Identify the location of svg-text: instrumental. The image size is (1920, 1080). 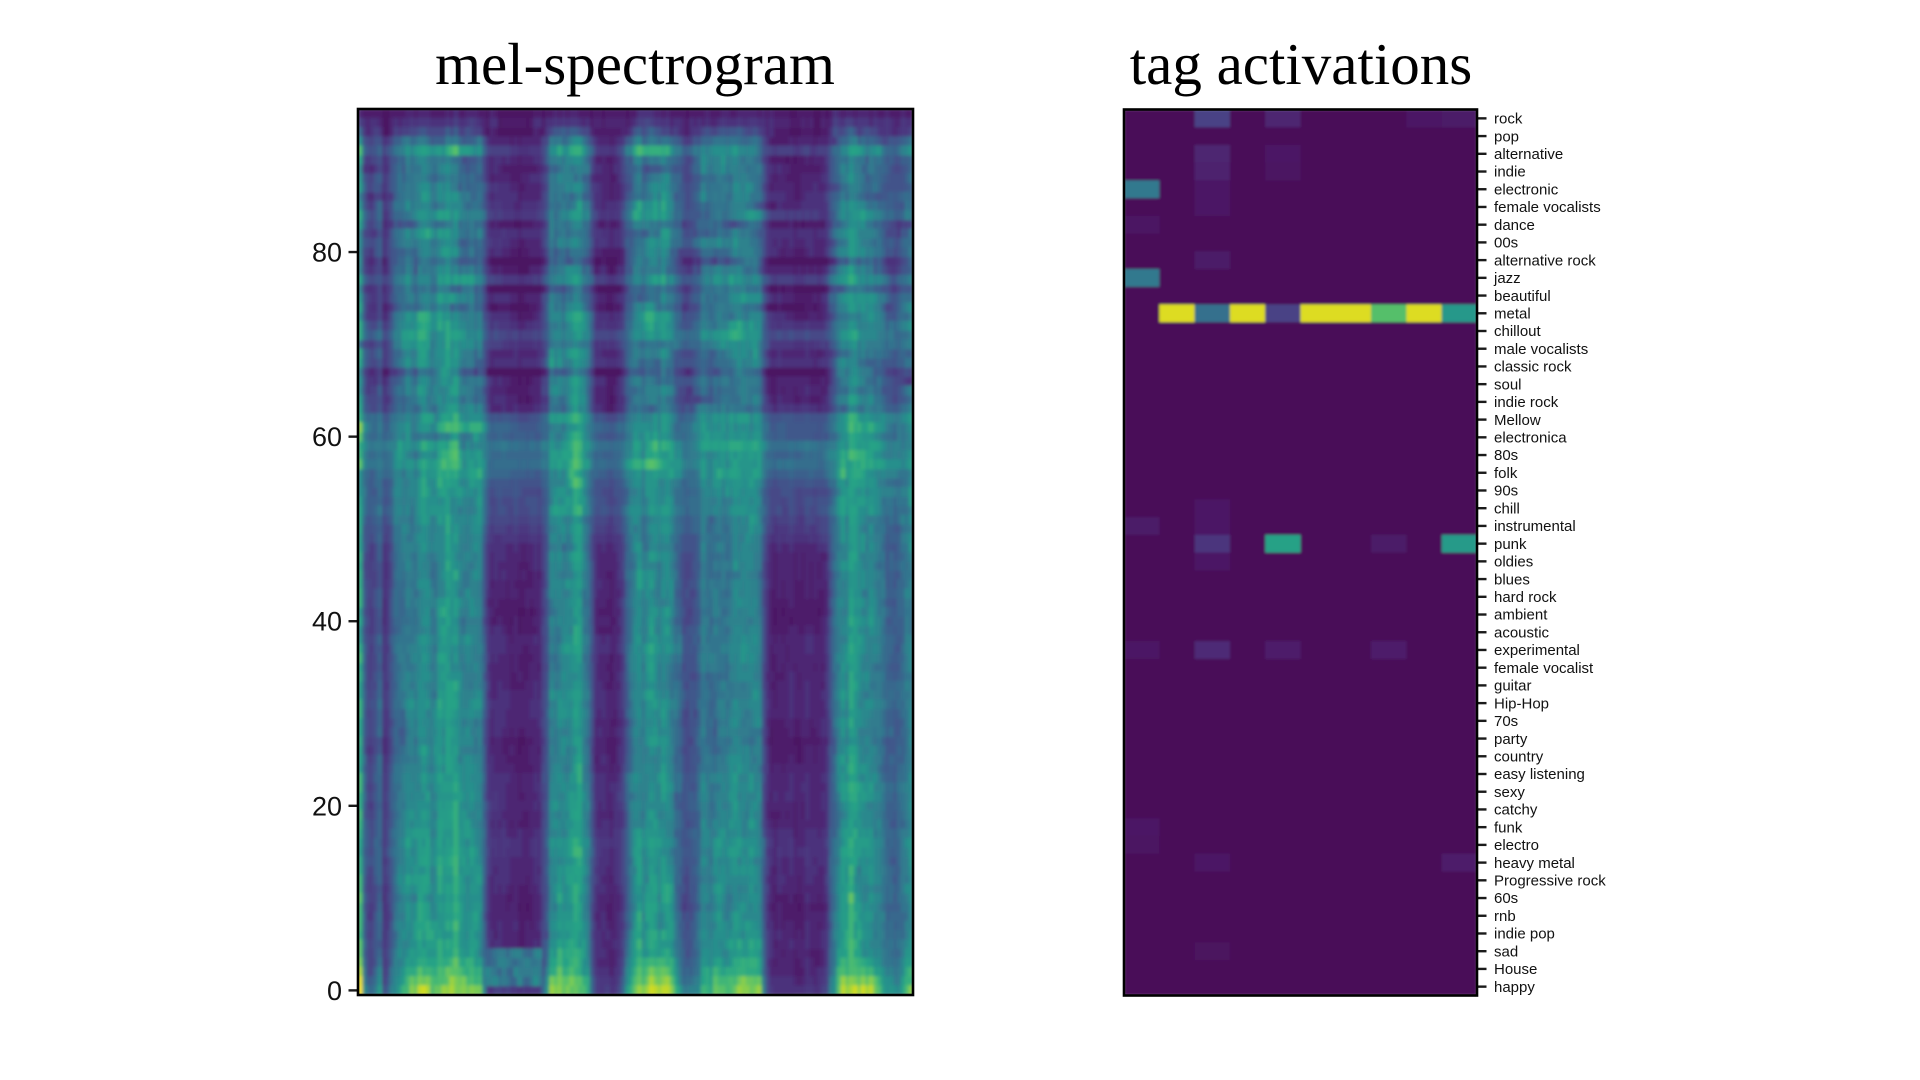
(1535, 526).